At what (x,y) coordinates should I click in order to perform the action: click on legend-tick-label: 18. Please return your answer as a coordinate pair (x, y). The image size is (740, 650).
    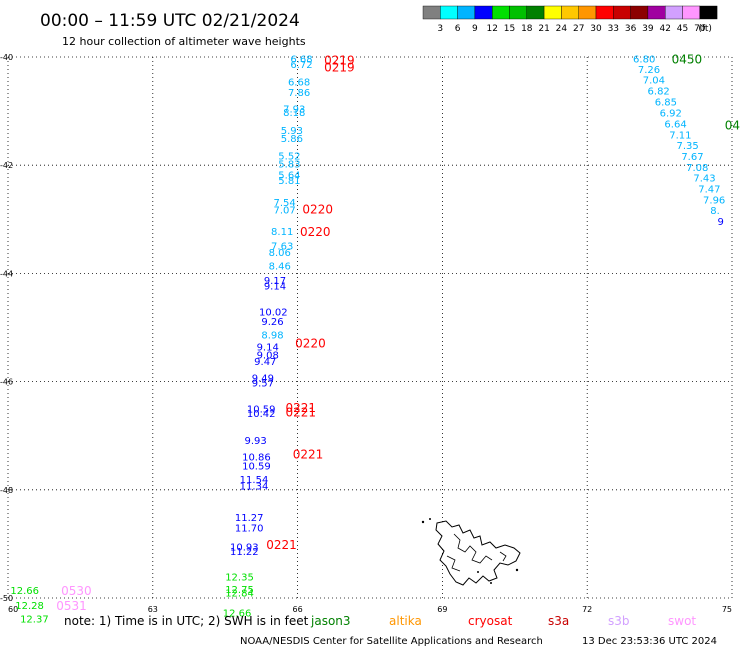
    Looking at the image, I should click on (527, 29).